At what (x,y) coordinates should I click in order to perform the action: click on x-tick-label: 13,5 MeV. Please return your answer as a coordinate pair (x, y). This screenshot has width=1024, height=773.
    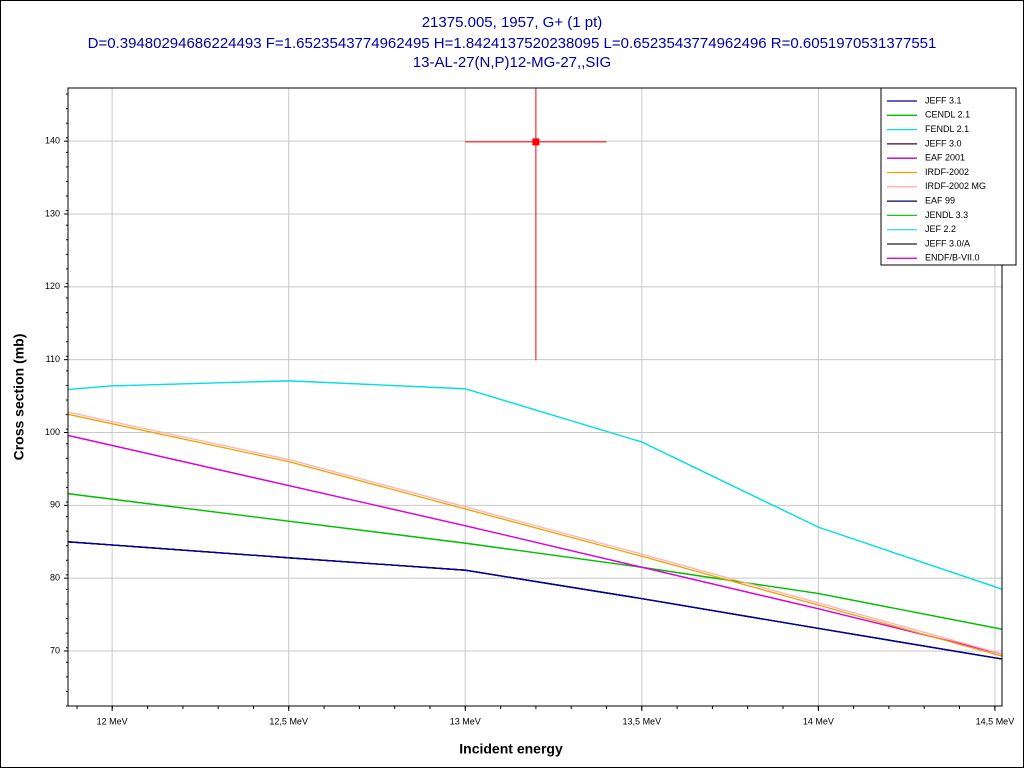
    Looking at the image, I should click on (642, 721).